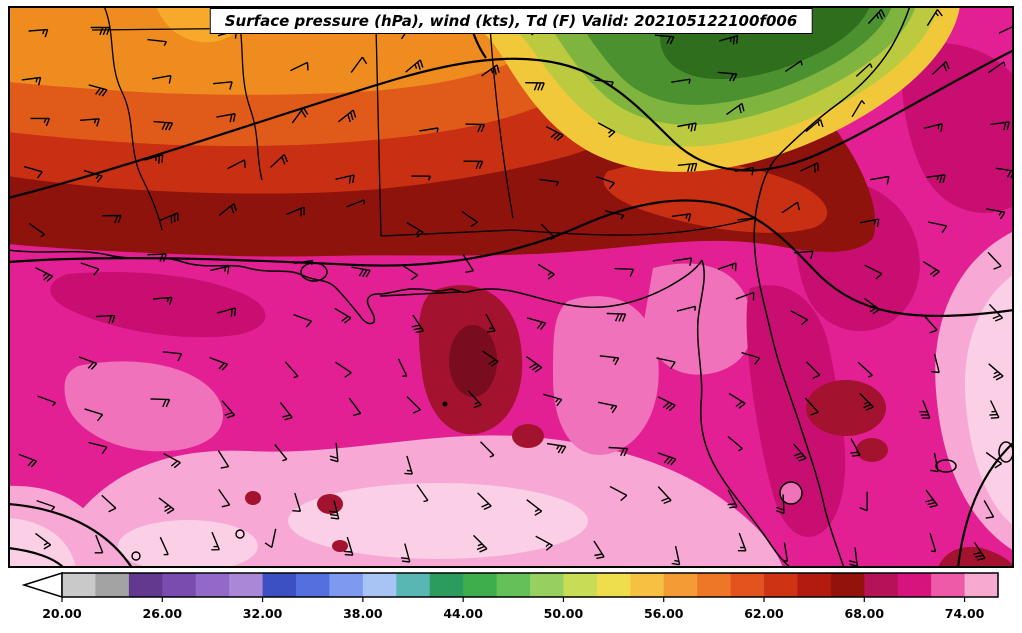 This screenshot has height=633, width=1022. What do you see at coordinates (965, 613) in the screenshot?
I see `colorbar-tick-label: 74.00` at bounding box center [965, 613].